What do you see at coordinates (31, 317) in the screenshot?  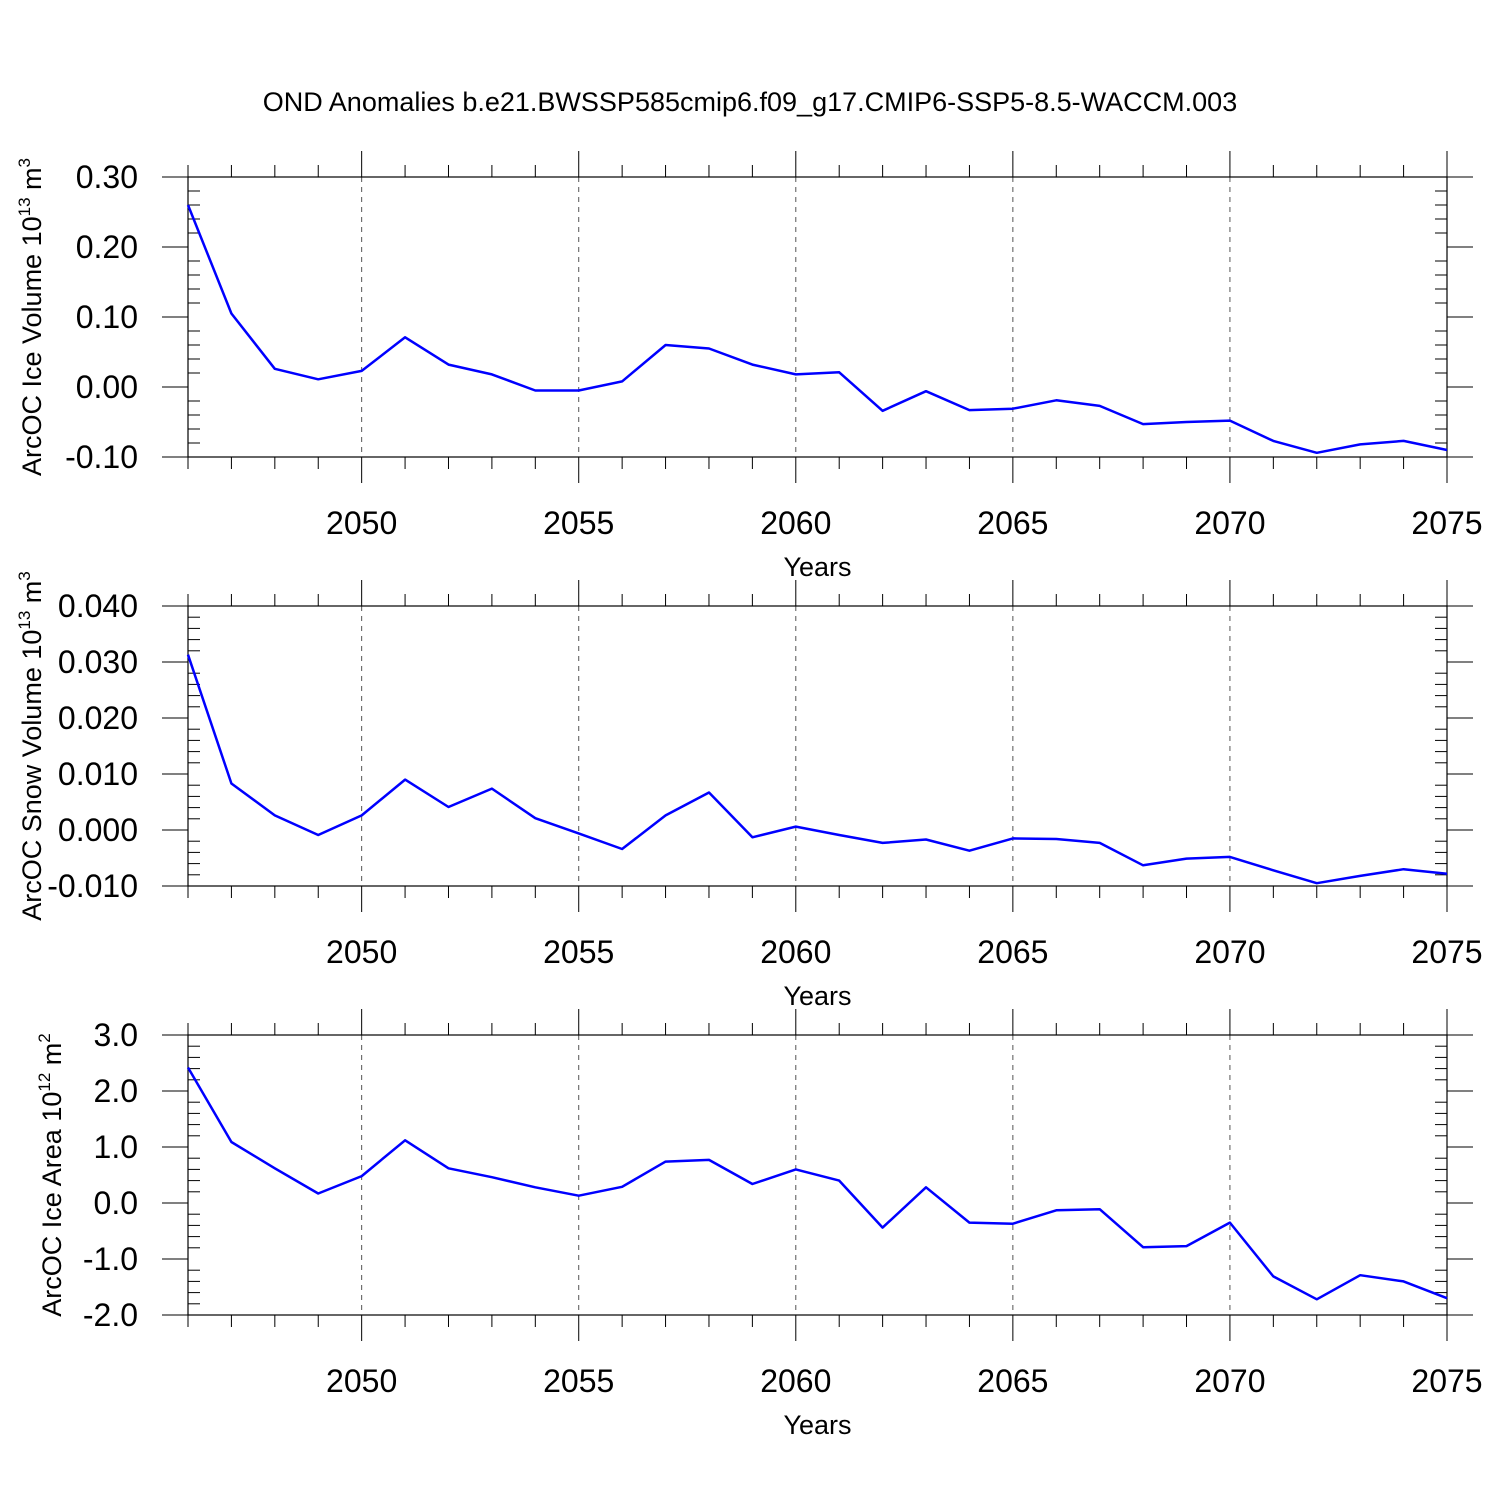 I see `y-axis-label: ArcOC Ice Volume 1013 m3` at bounding box center [31, 317].